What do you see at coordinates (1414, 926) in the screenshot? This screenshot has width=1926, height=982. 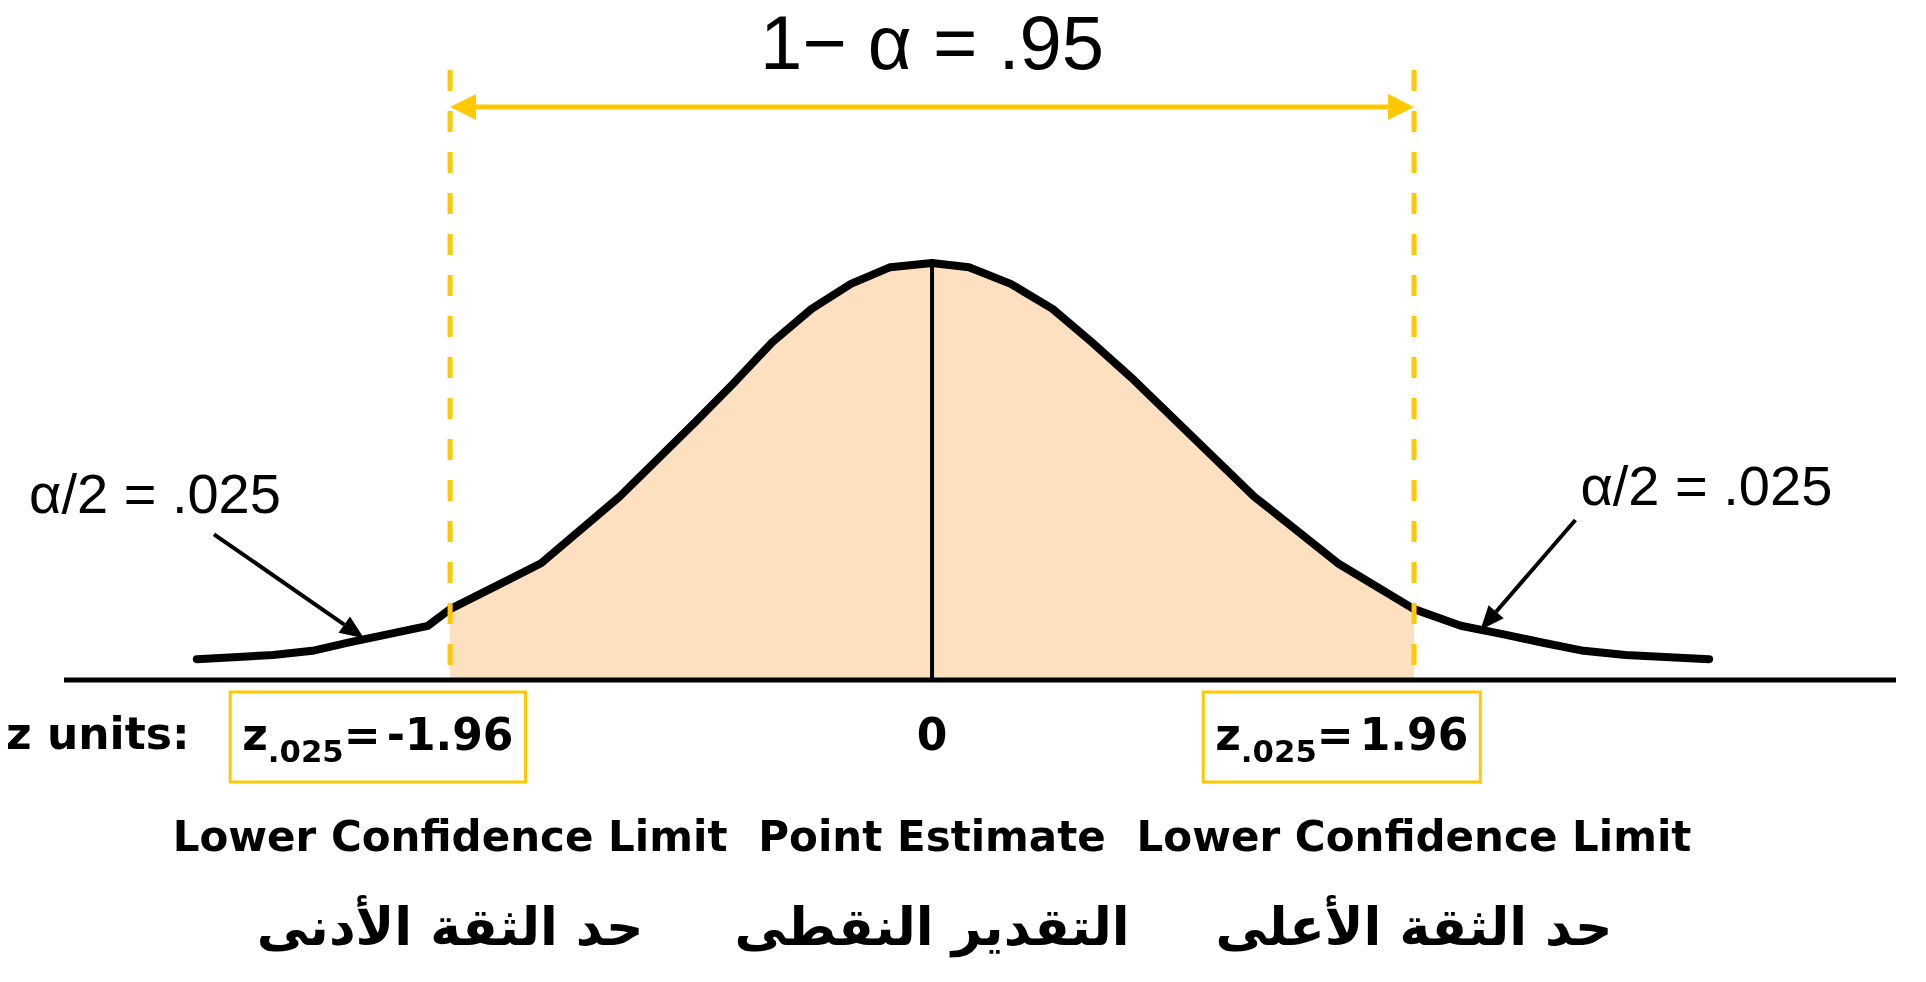 I see `text: حد الثقة الأعلى` at bounding box center [1414, 926].